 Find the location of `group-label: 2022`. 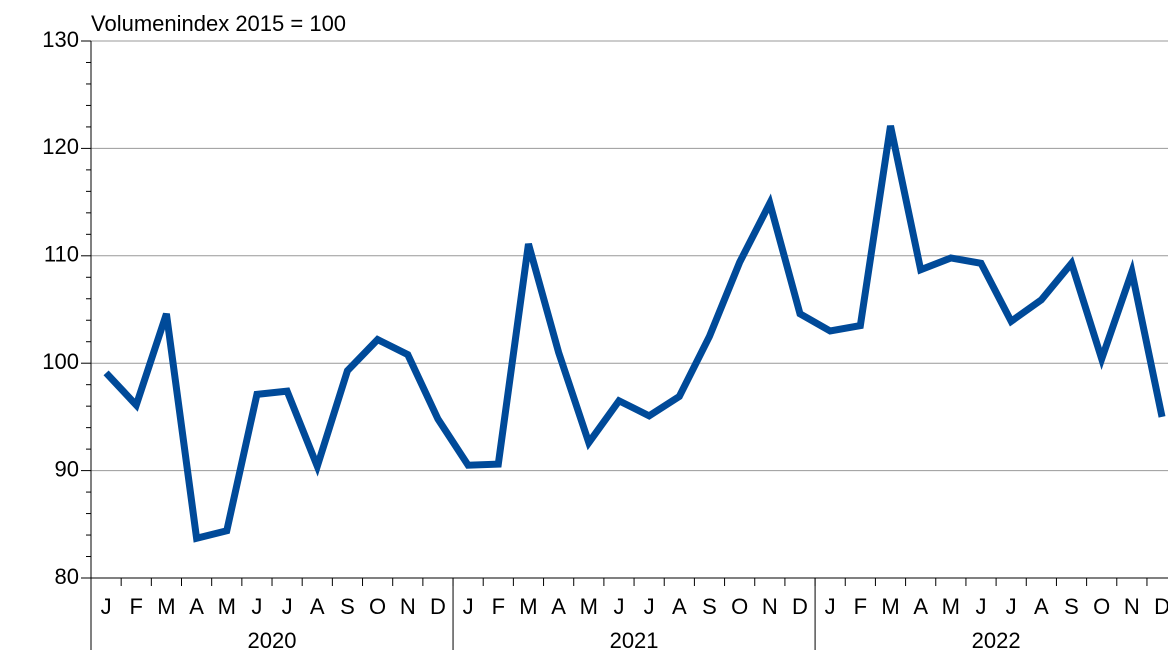

group-label: 2022 is located at coordinates (996, 640).